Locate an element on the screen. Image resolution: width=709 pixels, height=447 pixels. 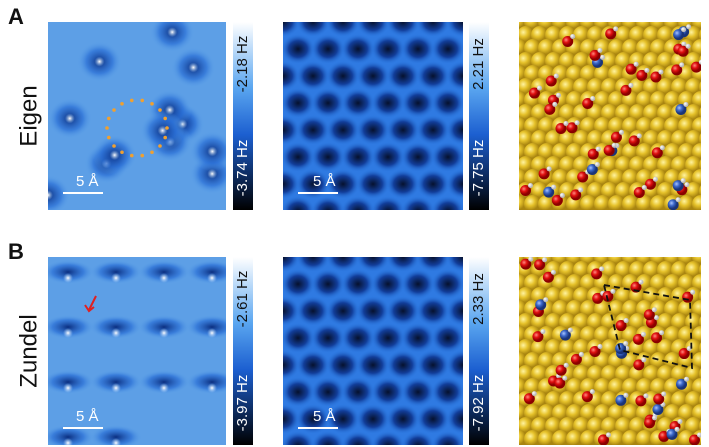
colorbar-max: -2.61 Hz is located at coordinates (242, 299).